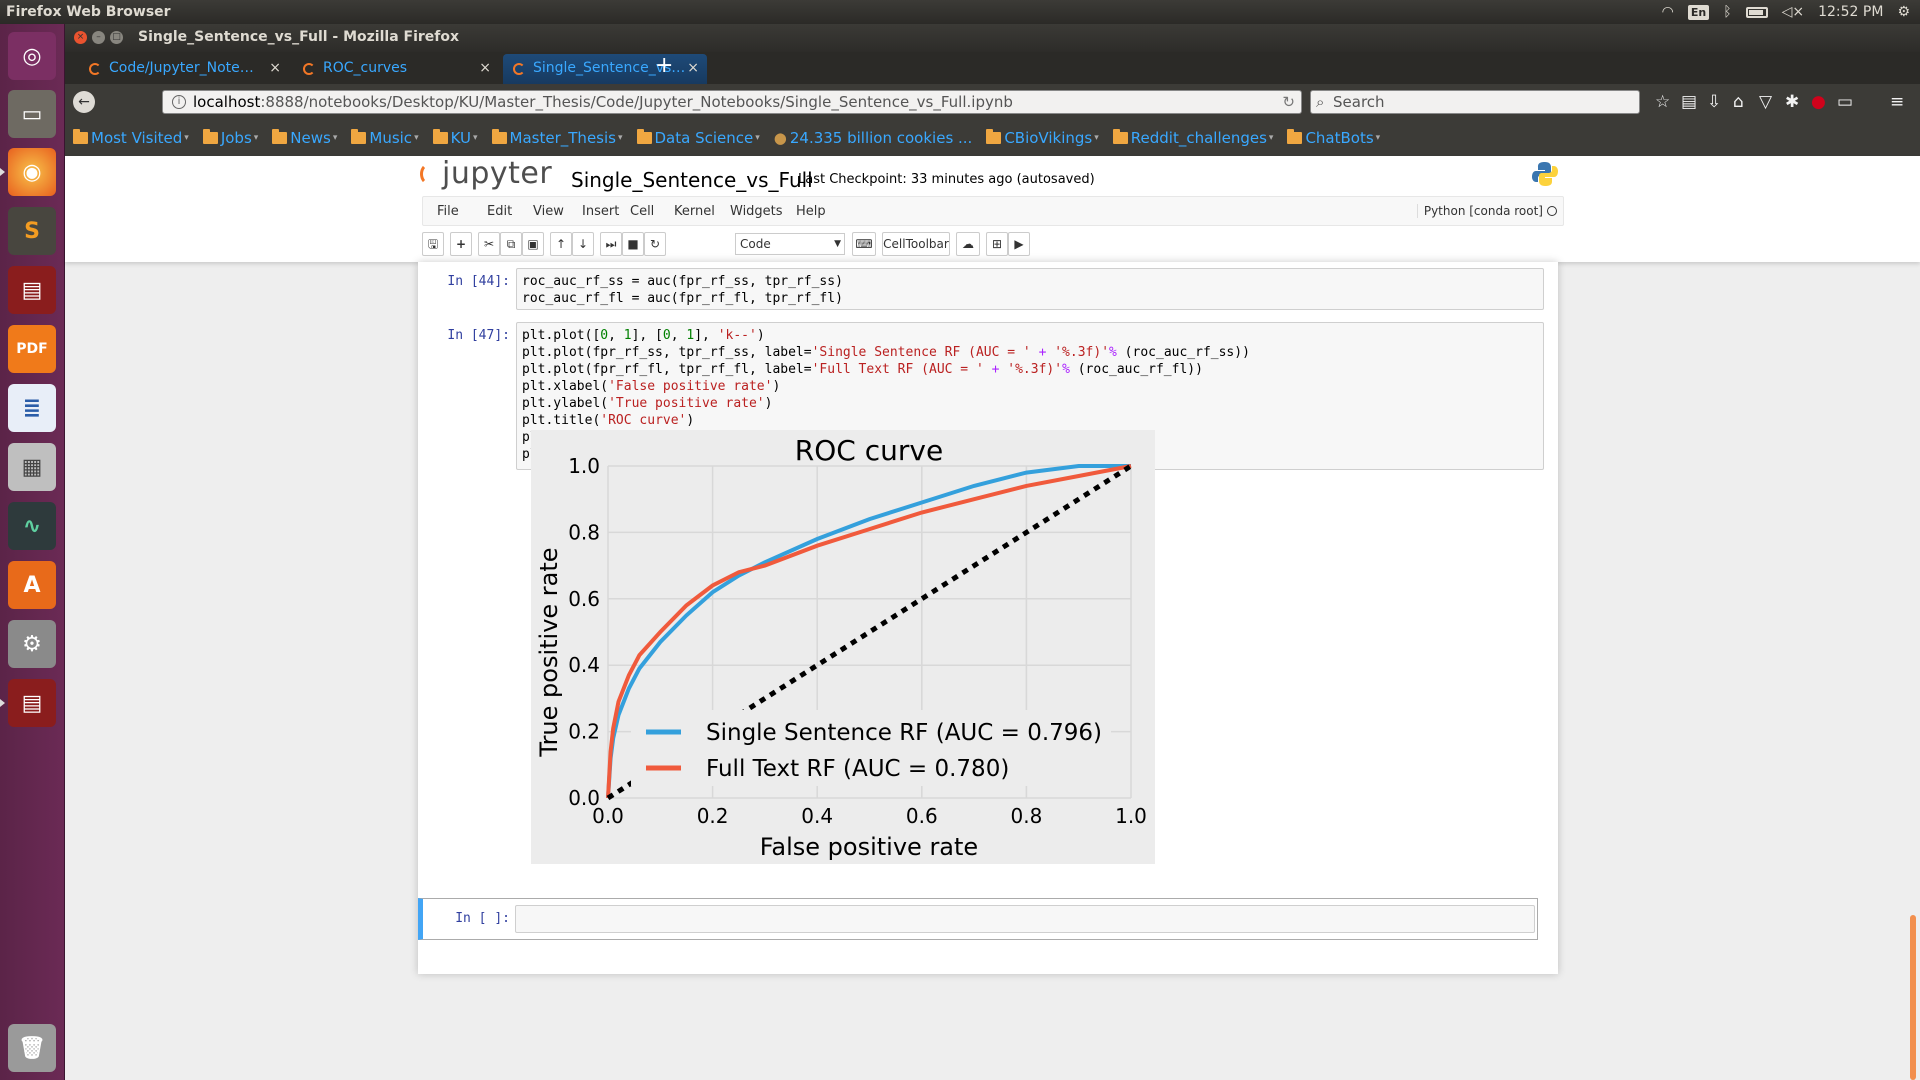 This screenshot has height=1080, width=1920. What do you see at coordinates (601, 211) in the screenshot?
I see `menu-insert: Insert` at bounding box center [601, 211].